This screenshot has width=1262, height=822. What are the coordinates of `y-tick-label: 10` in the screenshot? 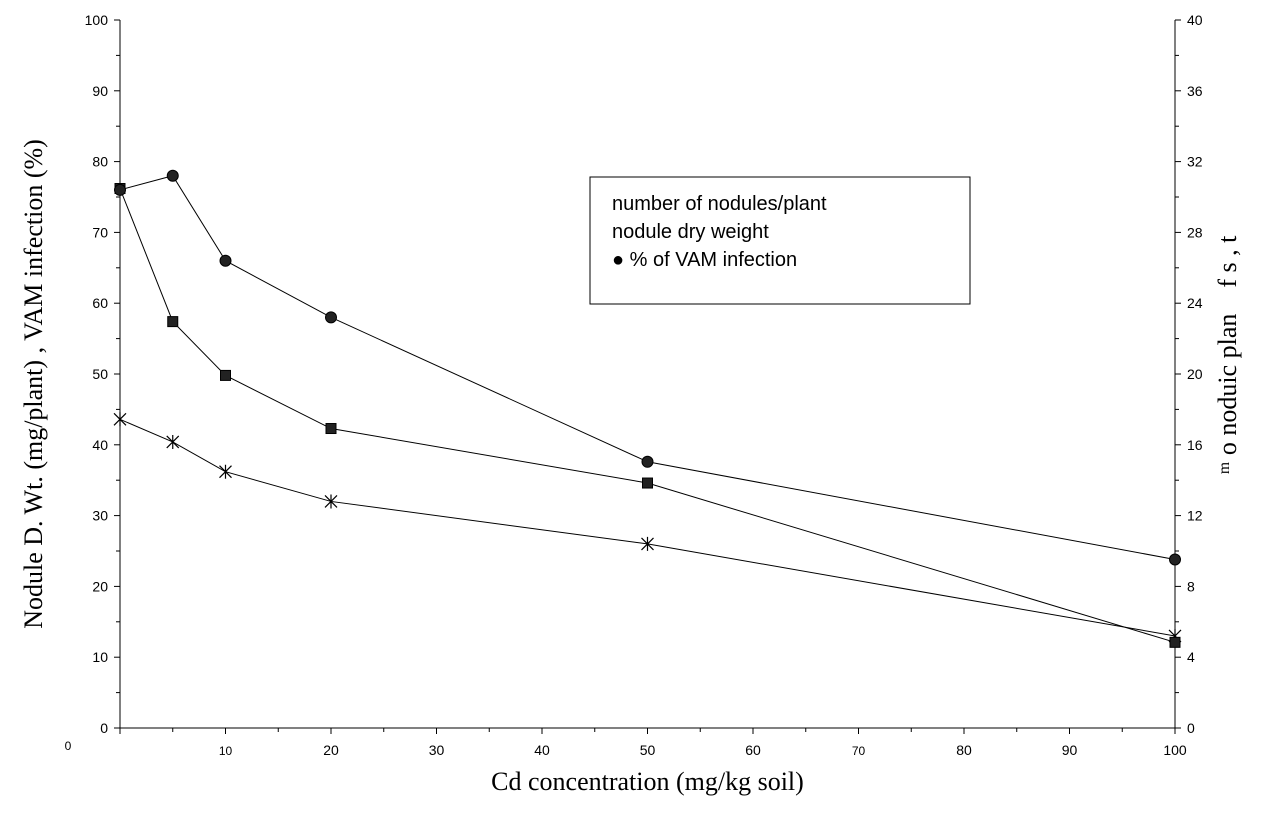 It's located at (100, 657).